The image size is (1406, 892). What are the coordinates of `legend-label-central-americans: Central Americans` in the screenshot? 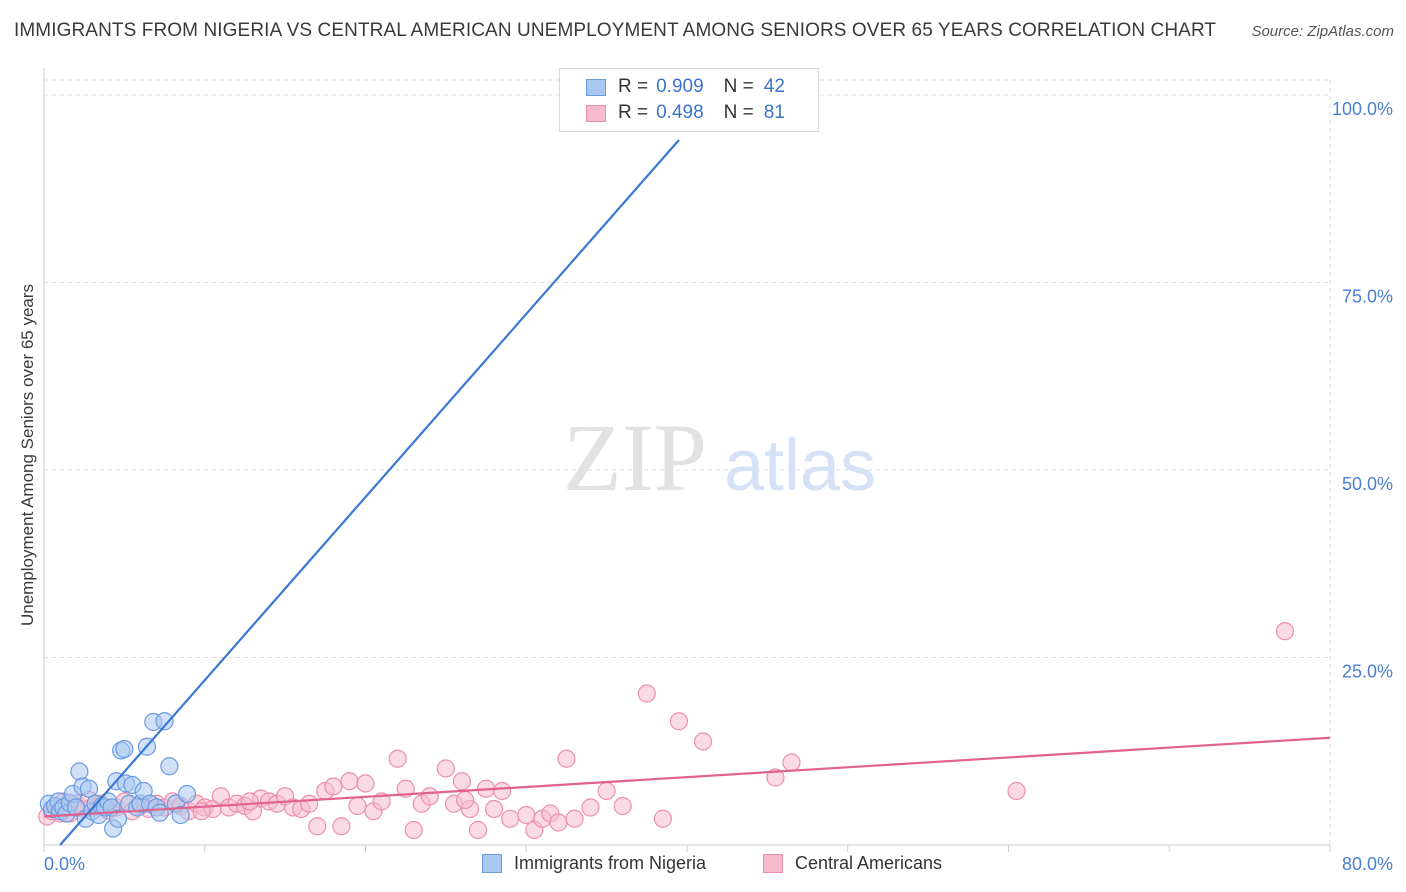 It's located at (869, 863).